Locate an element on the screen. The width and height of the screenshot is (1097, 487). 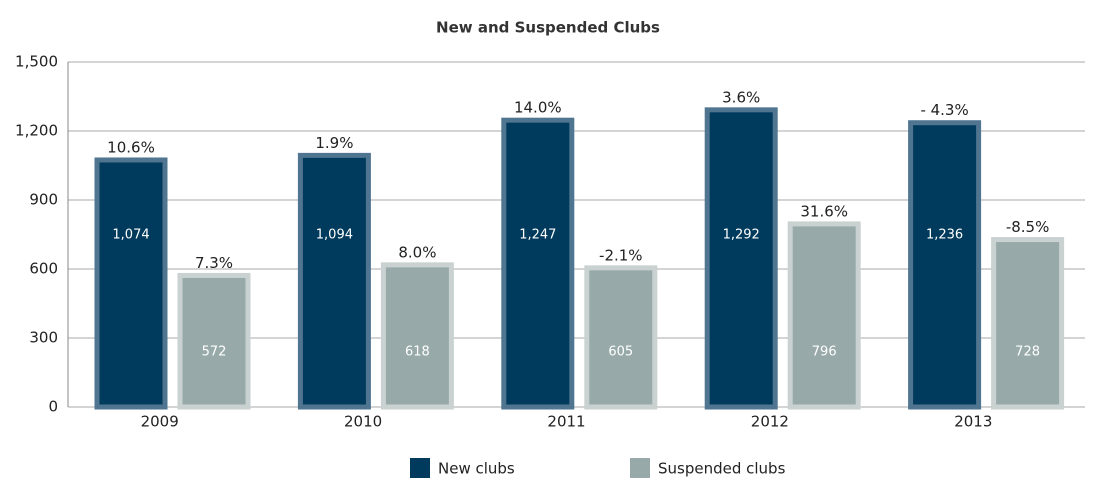
change-label: 10.6% is located at coordinates (131, 147).